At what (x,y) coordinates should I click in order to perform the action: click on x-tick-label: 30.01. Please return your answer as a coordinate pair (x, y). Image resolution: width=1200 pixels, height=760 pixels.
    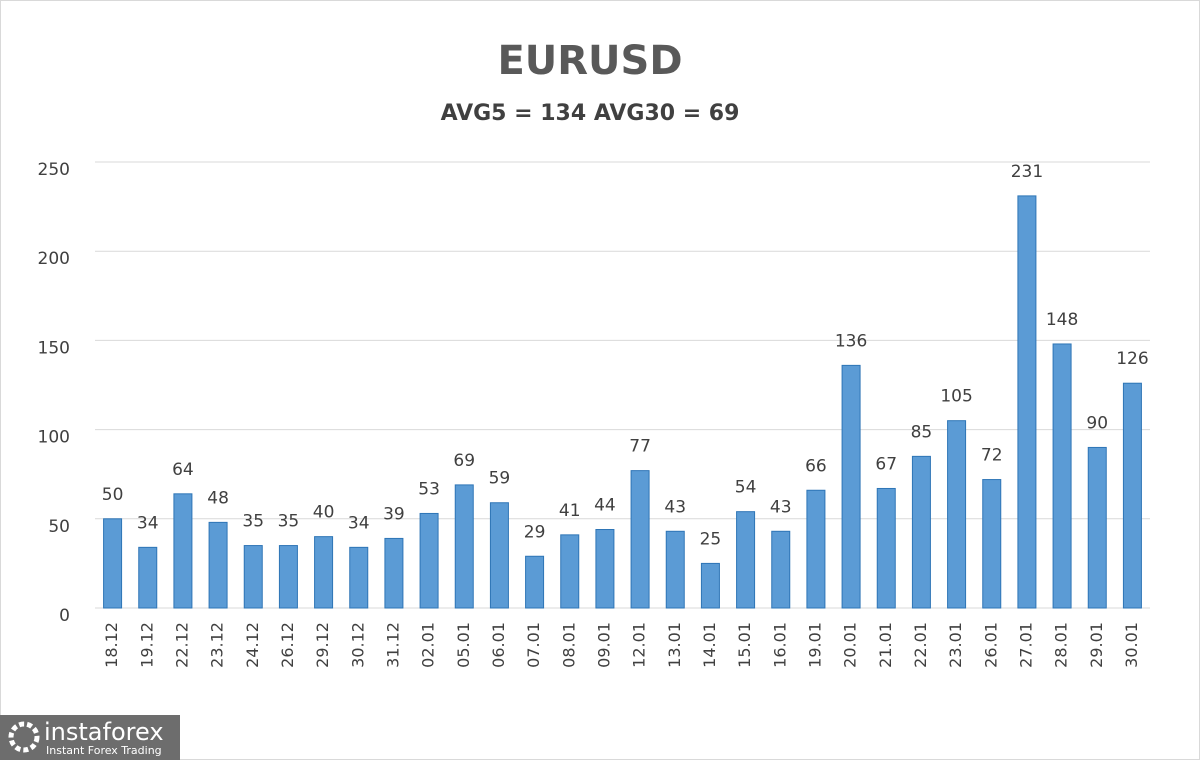
    Looking at the image, I should click on (1131, 645).